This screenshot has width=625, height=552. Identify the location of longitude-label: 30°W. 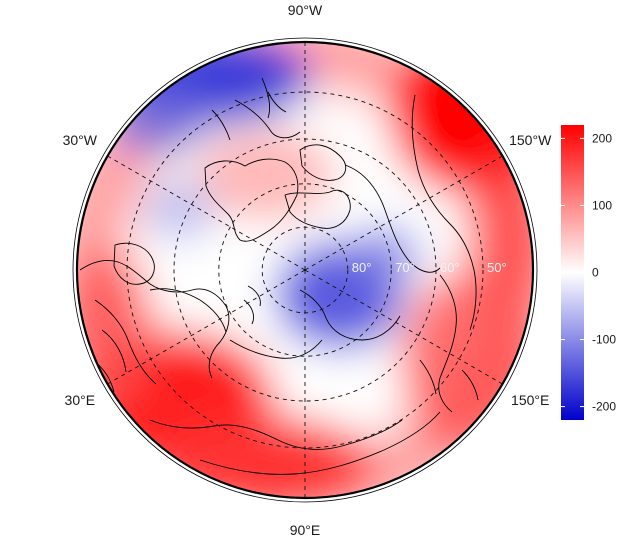
(80, 140).